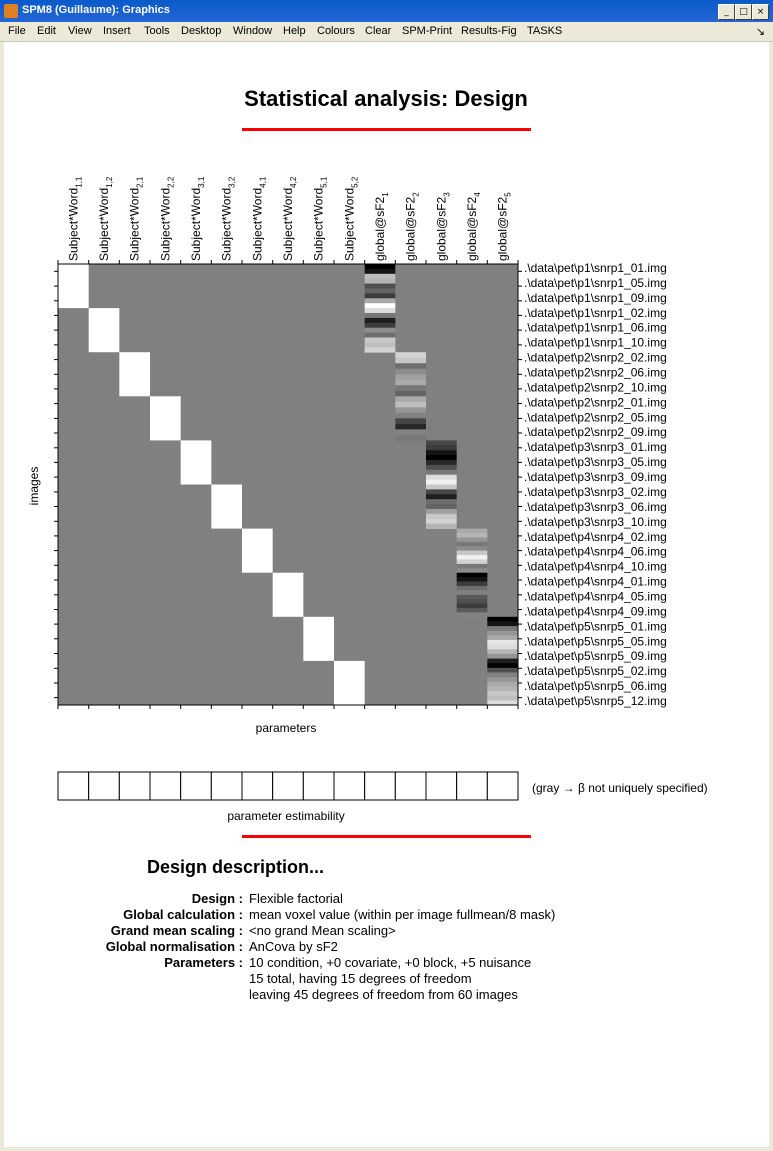 This screenshot has width=773, height=1151. I want to click on row-label: .\data\pet\p4\snrp4_09.img, so click(595, 611).